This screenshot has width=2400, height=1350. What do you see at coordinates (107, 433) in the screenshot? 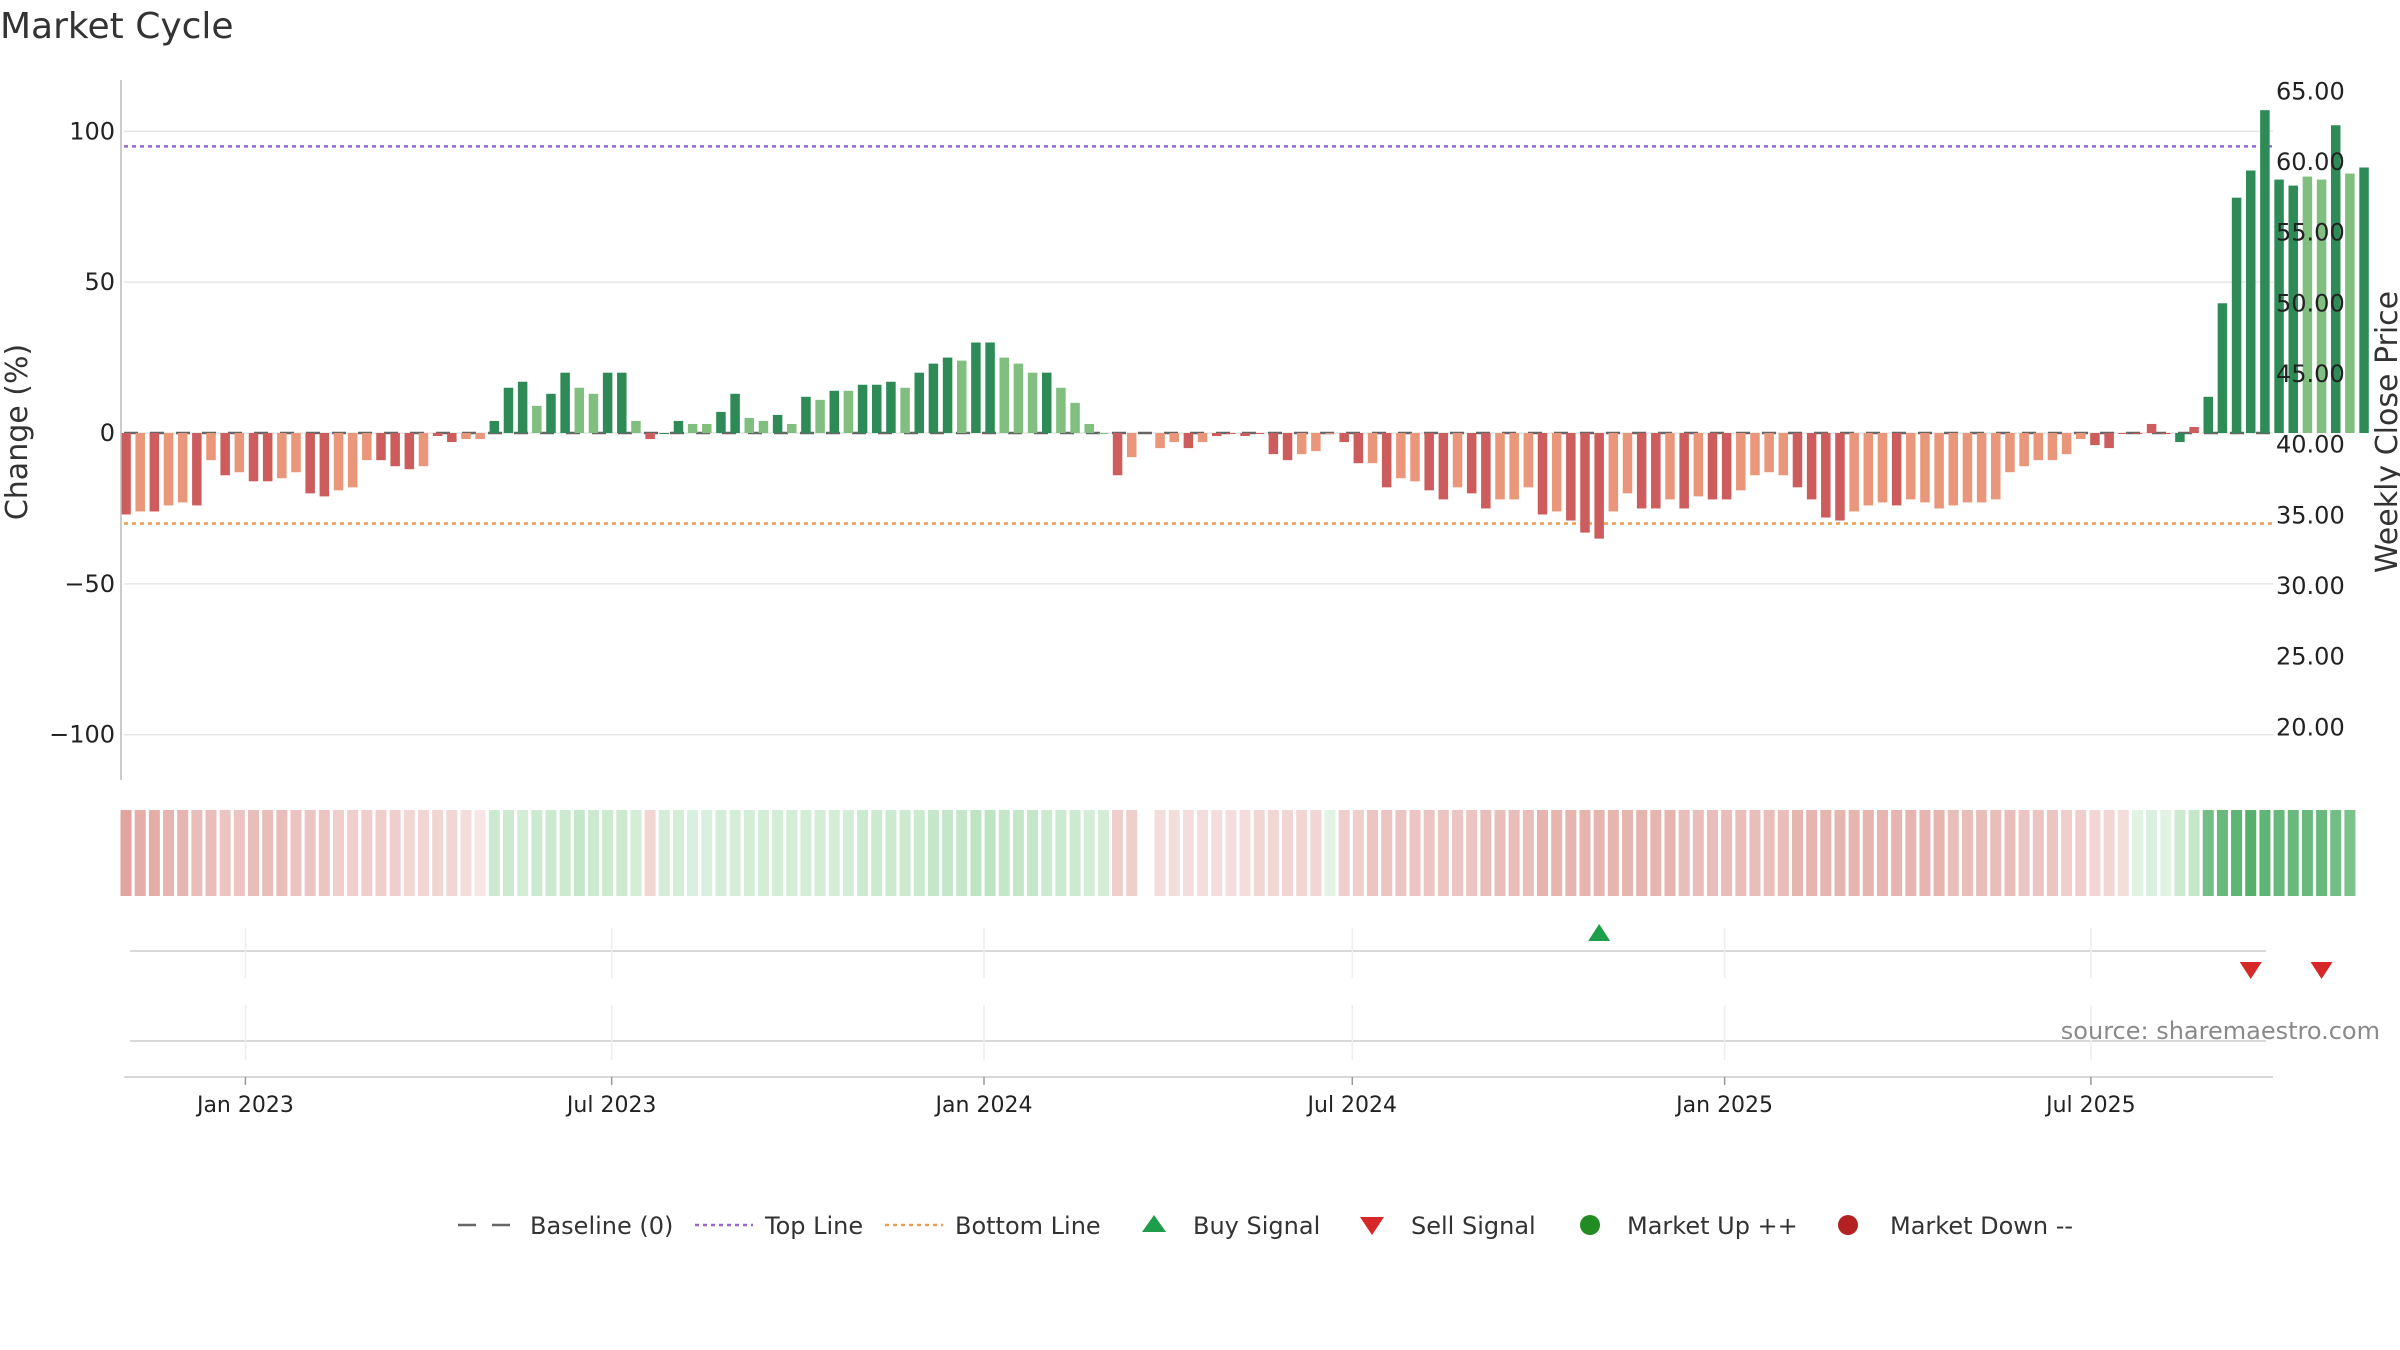
I see `y-tick-label: 0` at bounding box center [107, 433].